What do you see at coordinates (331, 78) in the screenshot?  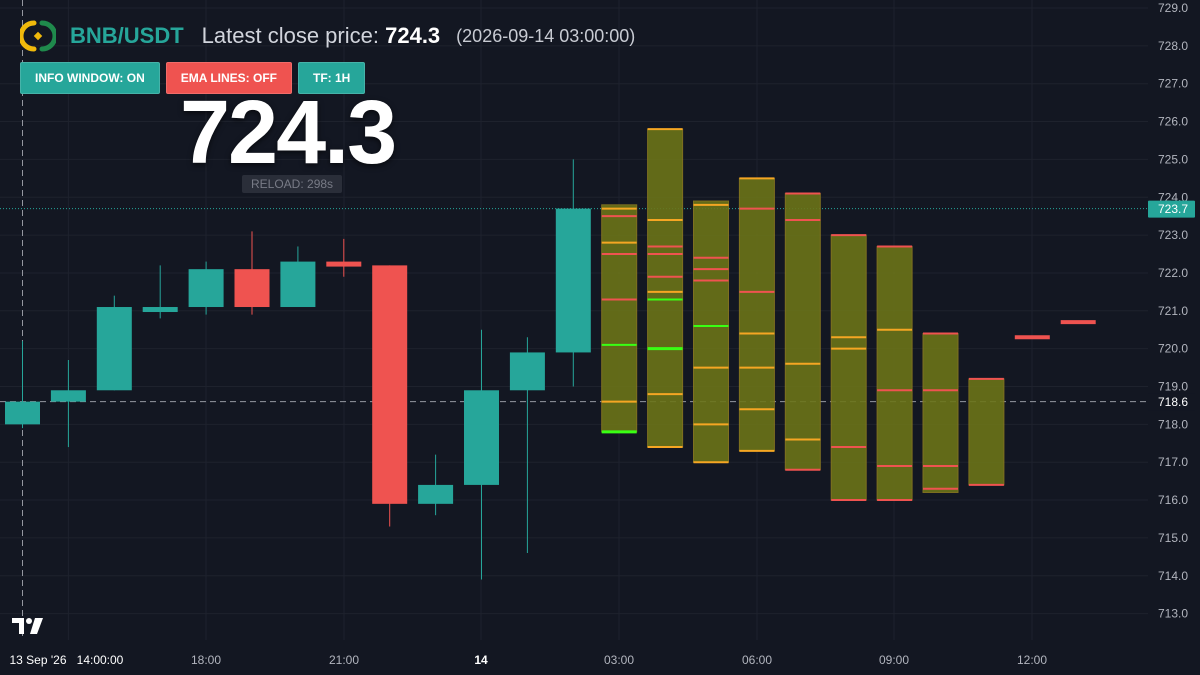 I see `timeframe-button: TF: 1H` at bounding box center [331, 78].